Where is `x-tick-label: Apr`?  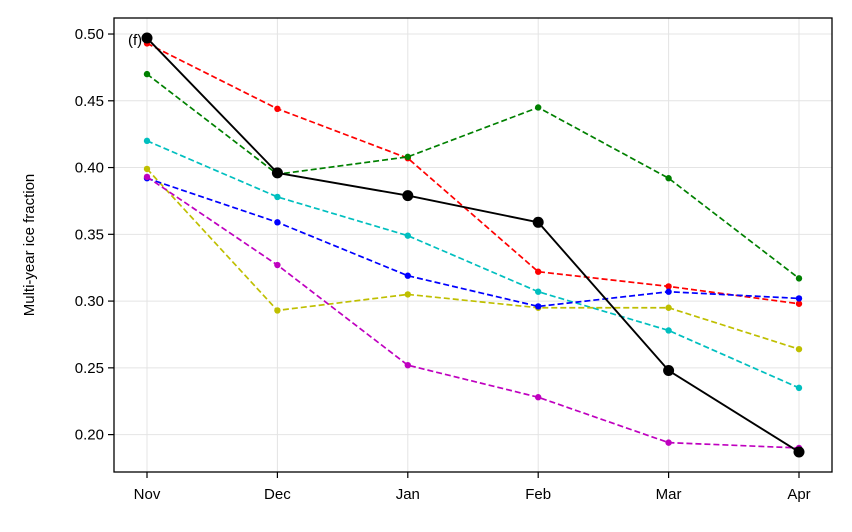 x-tick-label: Apr is located at coordinates (798, 494).